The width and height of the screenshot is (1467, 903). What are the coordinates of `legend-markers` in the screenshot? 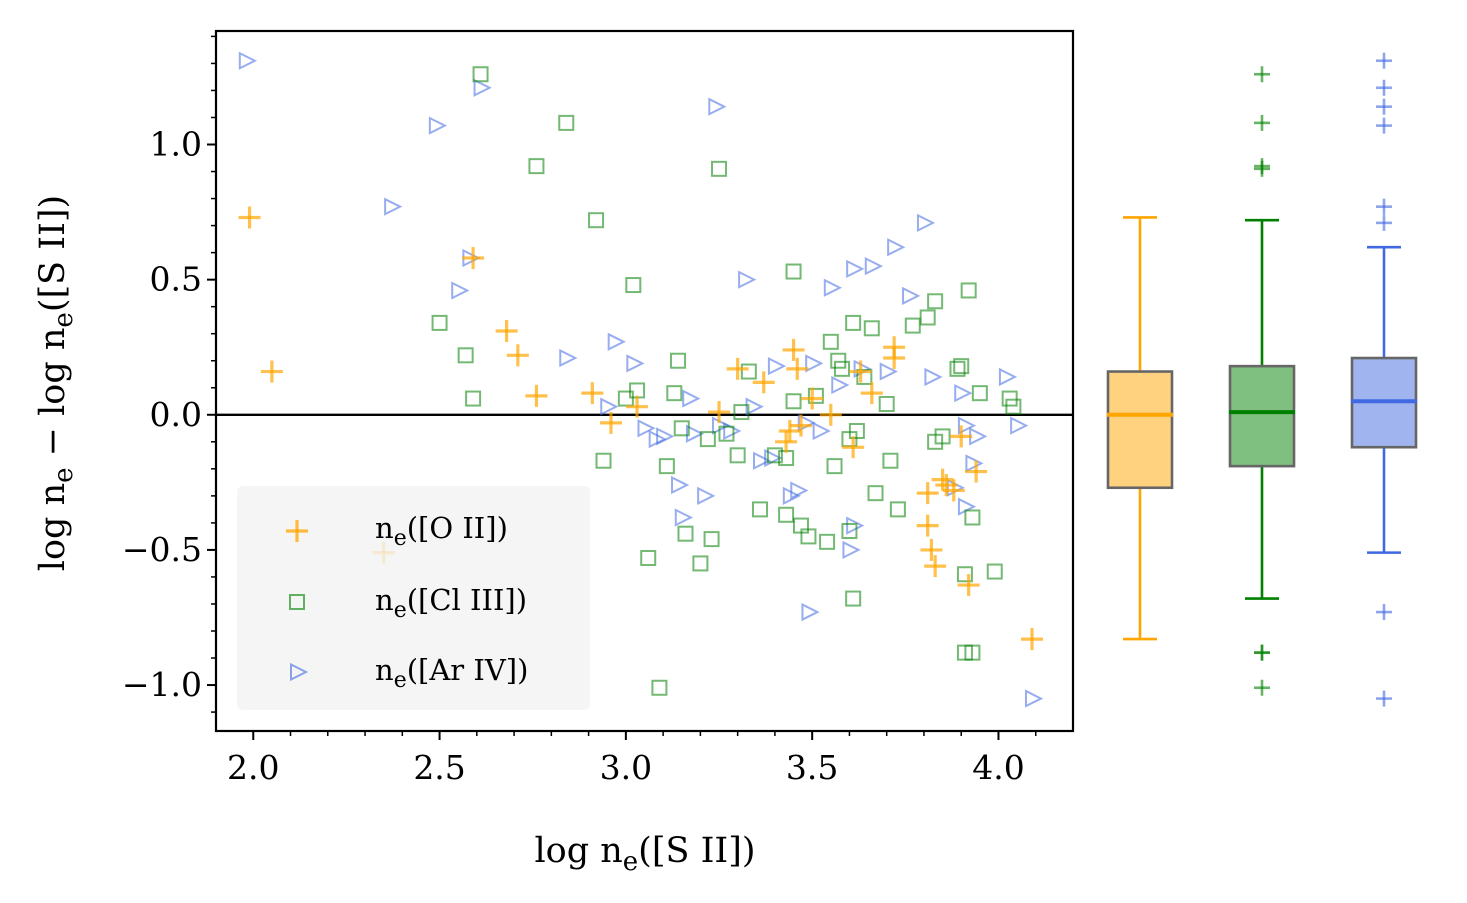 It's located at (297, 601).